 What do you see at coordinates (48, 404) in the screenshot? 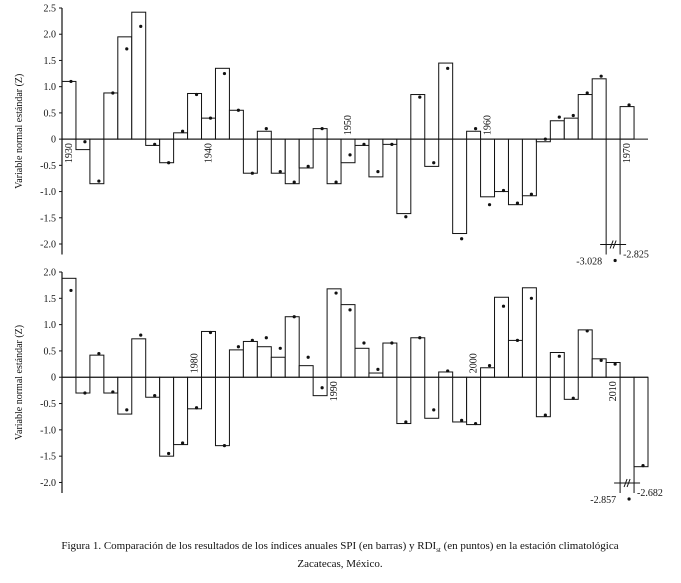
I see `y-tick-label: -0.5` at bounding box center [48, 404].